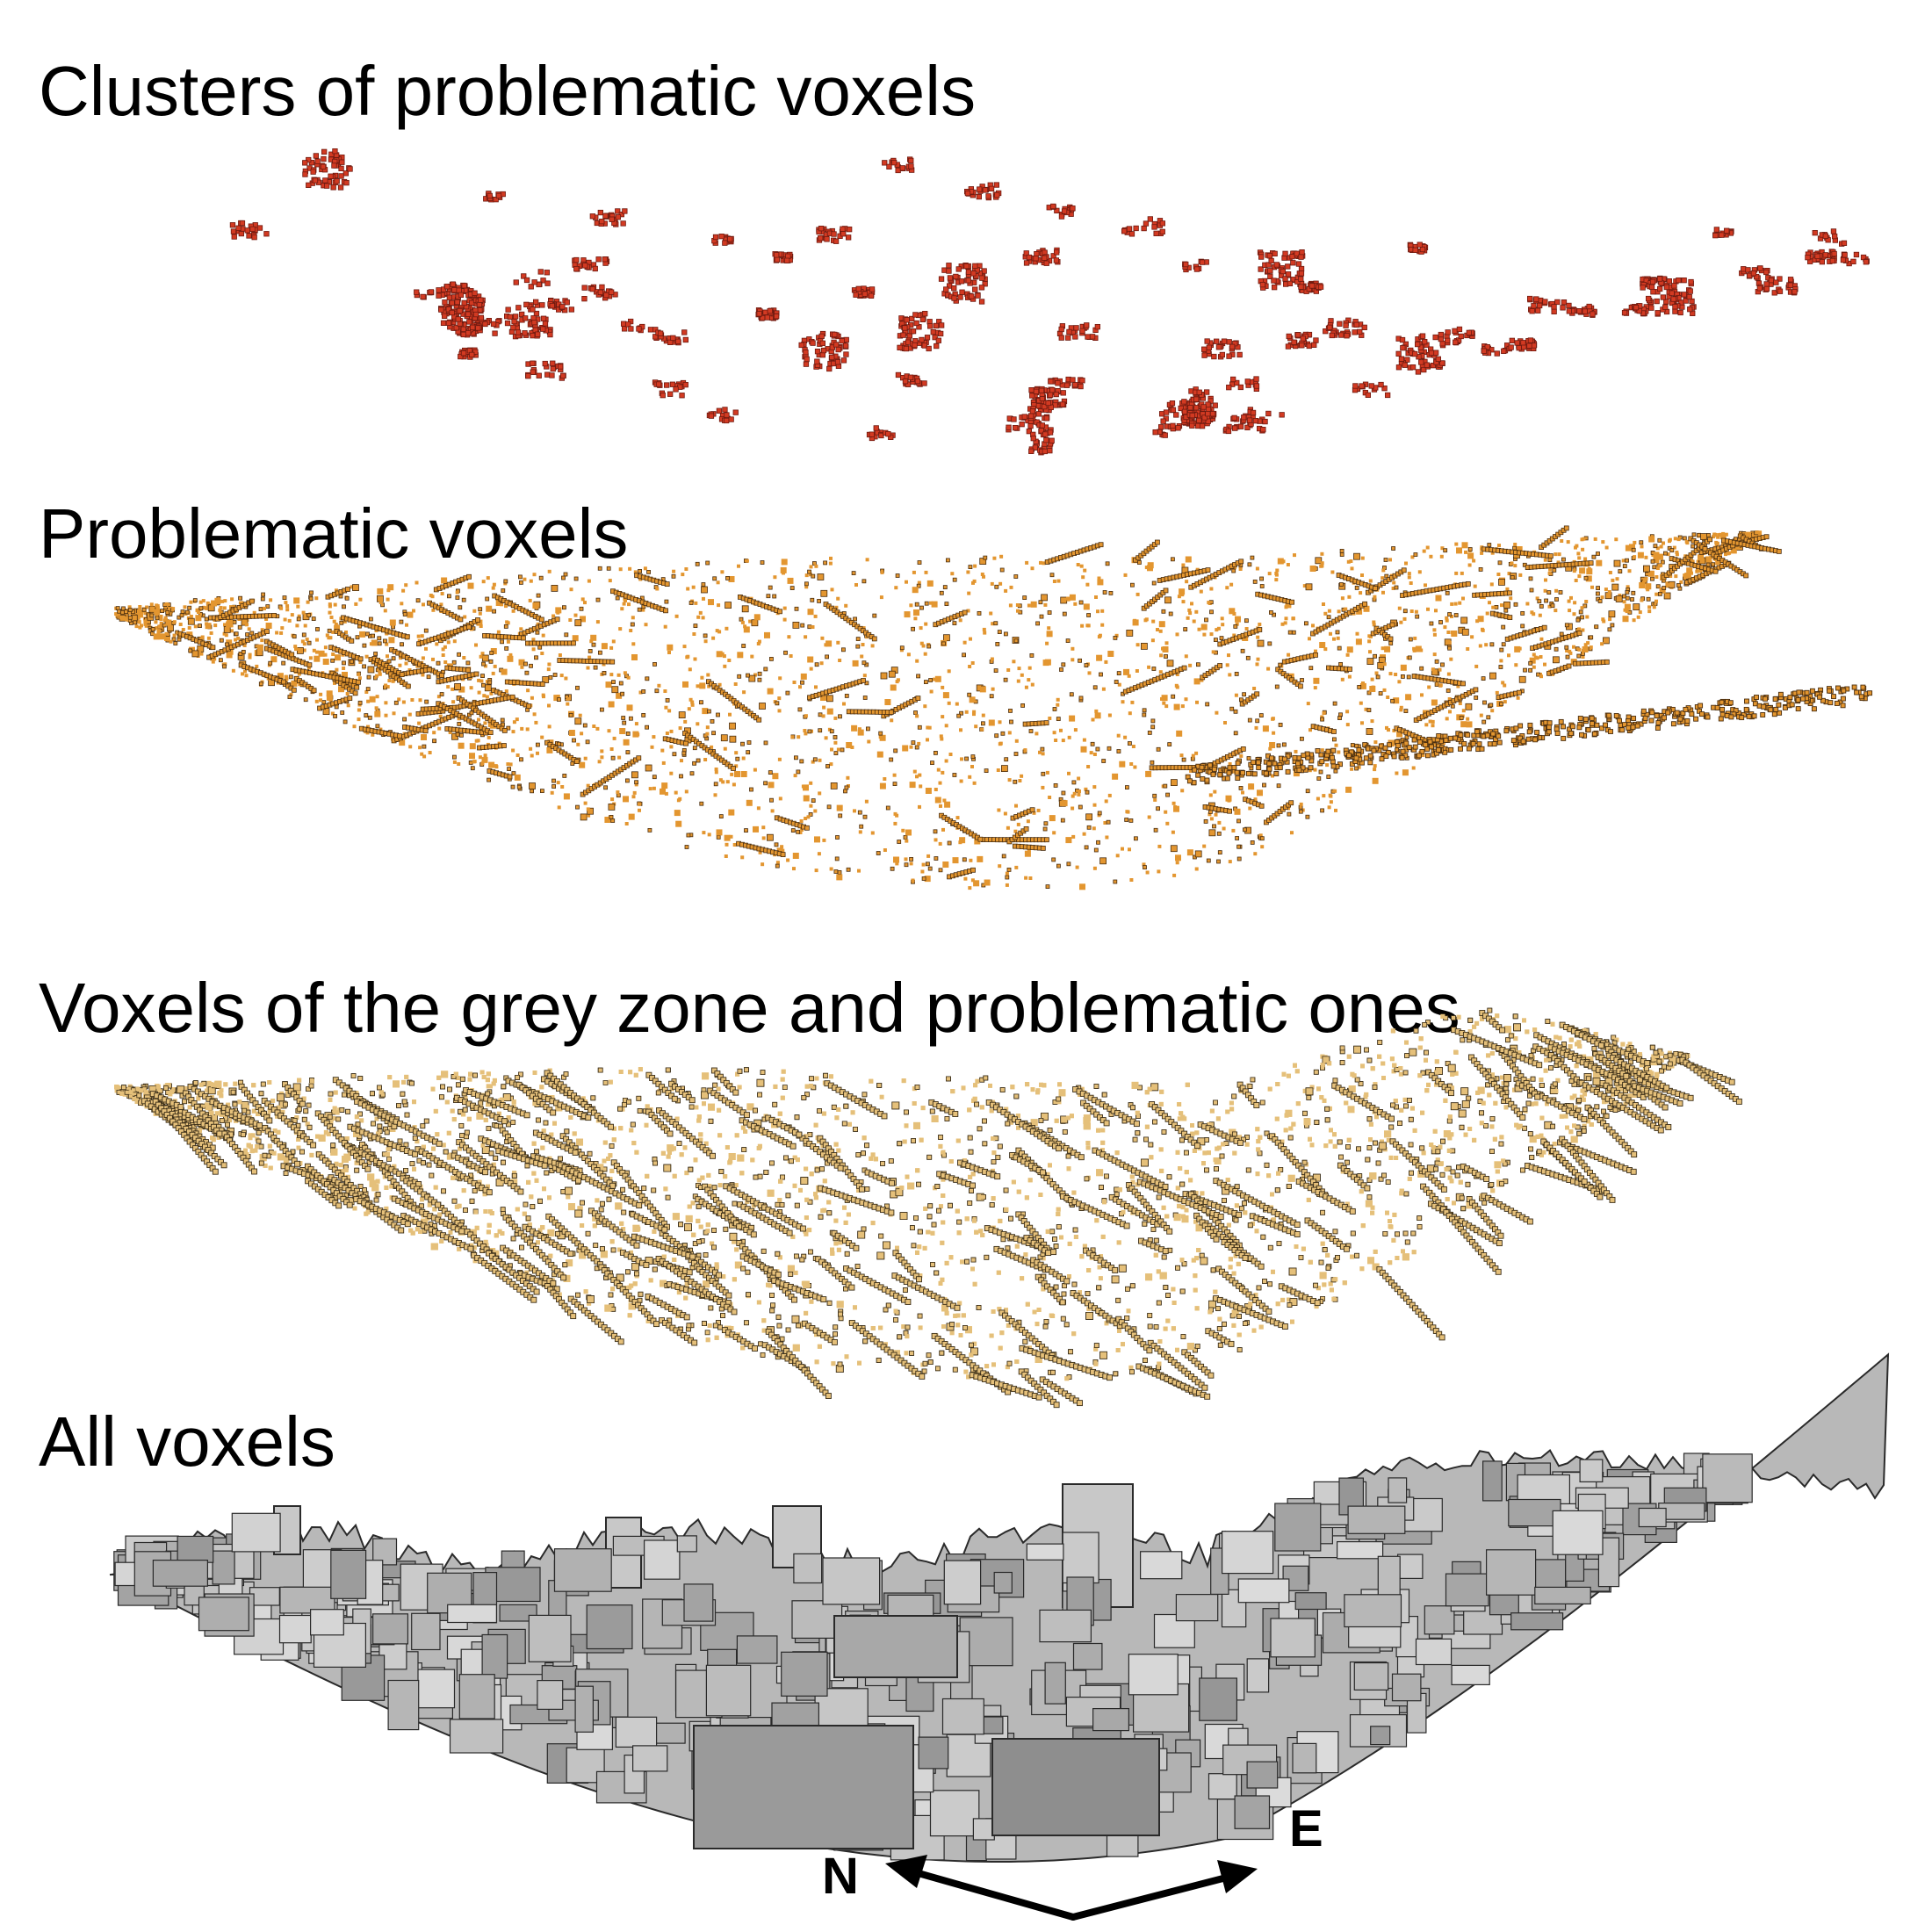 The image size is (1932, 1932). Describe the element at coordinates (334, 533) in the screenshot. I see `panel-title-problematic: Problematic voxels` at that location.